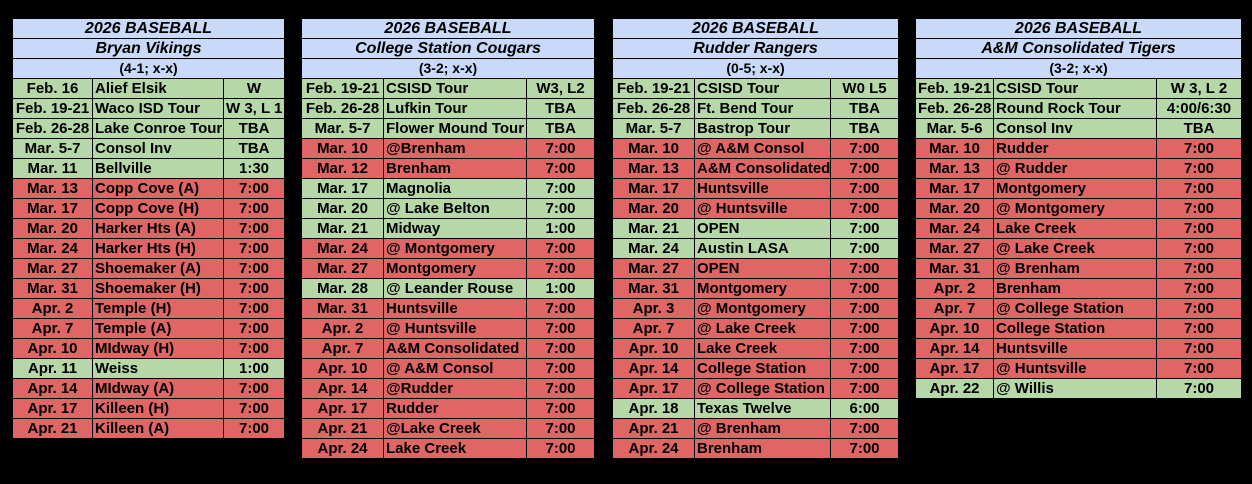  Describe the element at coordinates (756, 448) in the screenshot. I see `game-row: Apr. 24 Brenham 7:00` at that location.